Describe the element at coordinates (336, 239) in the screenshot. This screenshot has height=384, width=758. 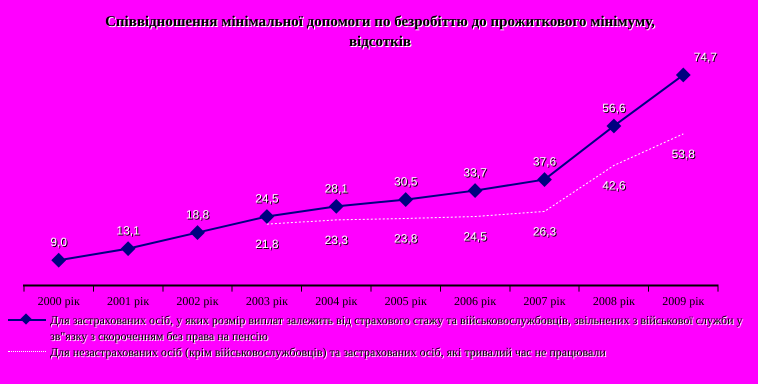
I see `data-label: 23,3` at that location.